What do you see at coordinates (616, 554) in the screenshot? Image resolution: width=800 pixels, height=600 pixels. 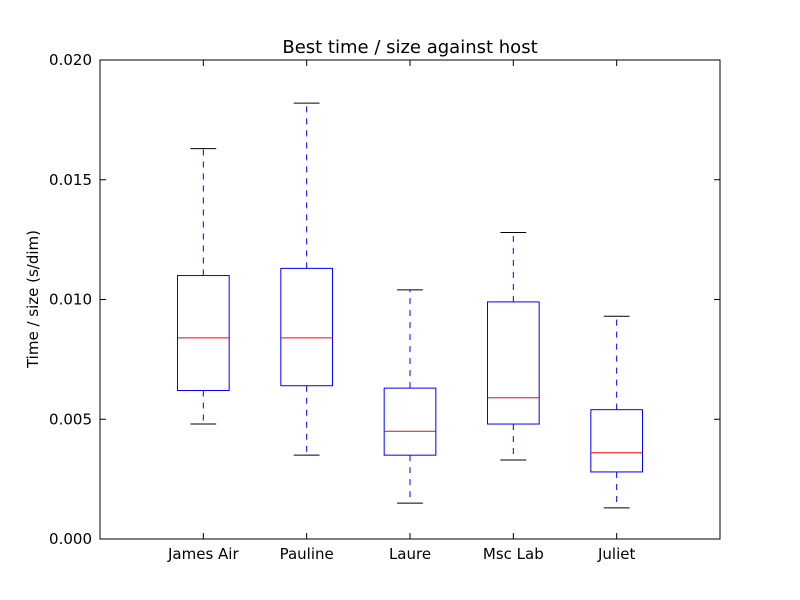 I see `x-tick-label: Juliet` at bounding box center [616, 554].